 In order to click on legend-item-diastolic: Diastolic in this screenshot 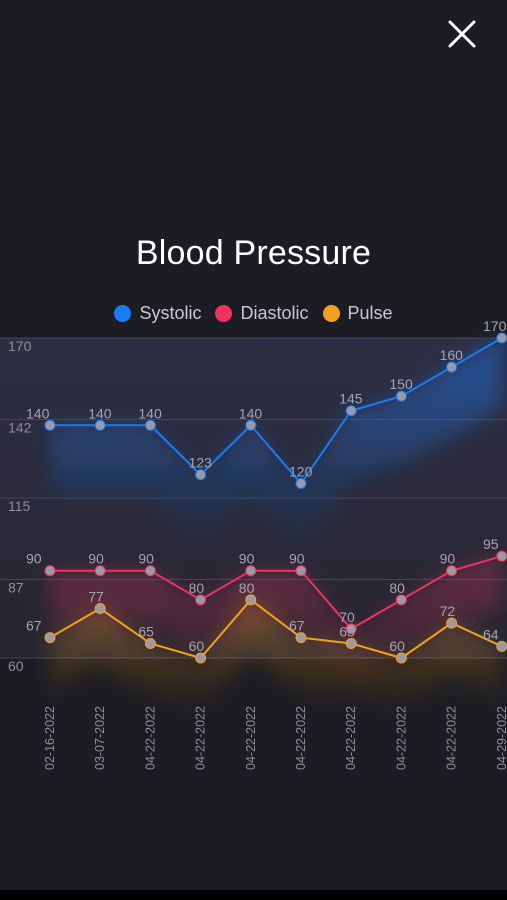, I will do `click(262, 313)`.